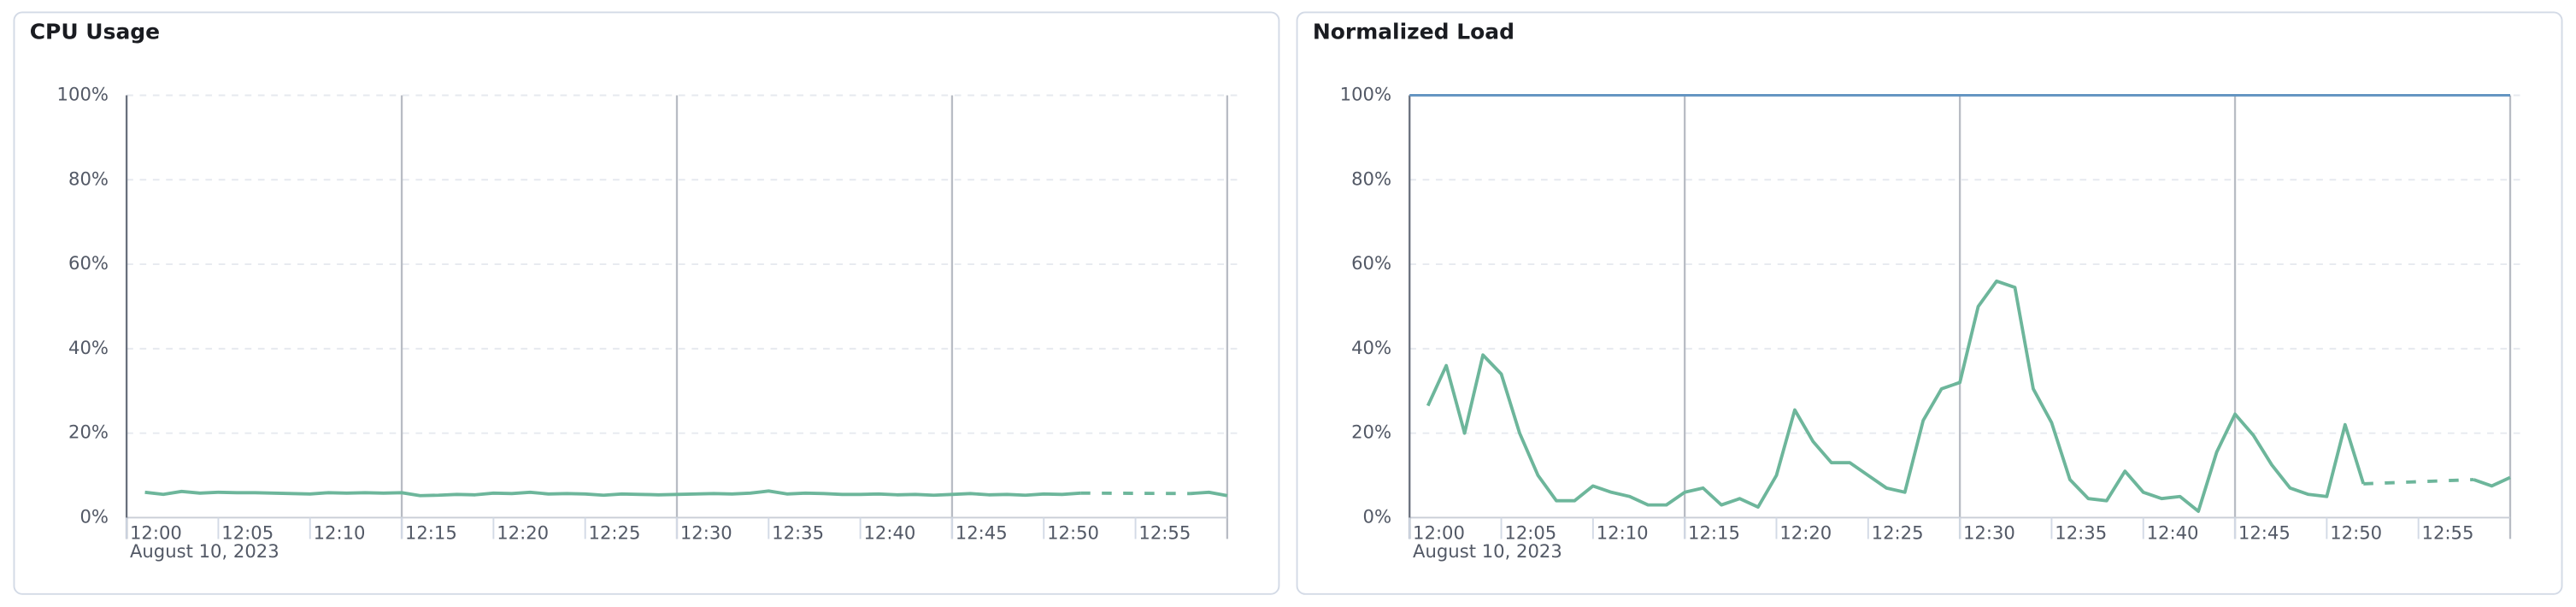 Image resolution: width=2576 pixels, height=607 pixels. What do you see at coordinates (2418, 482) in the screenshot?
I see `gap-connector` at bounding box center [2418, 482].